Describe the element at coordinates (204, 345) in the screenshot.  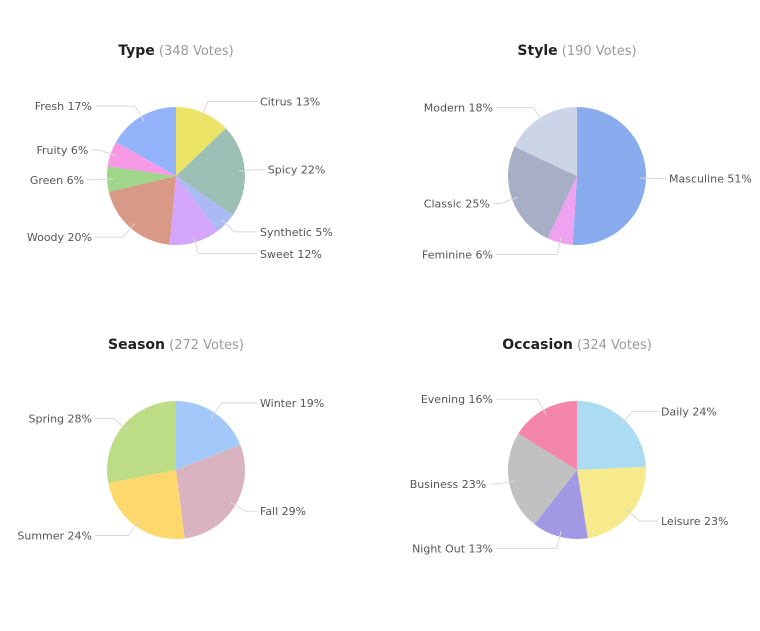
I see `chart-votes-count: (272 Votes)` at that location.